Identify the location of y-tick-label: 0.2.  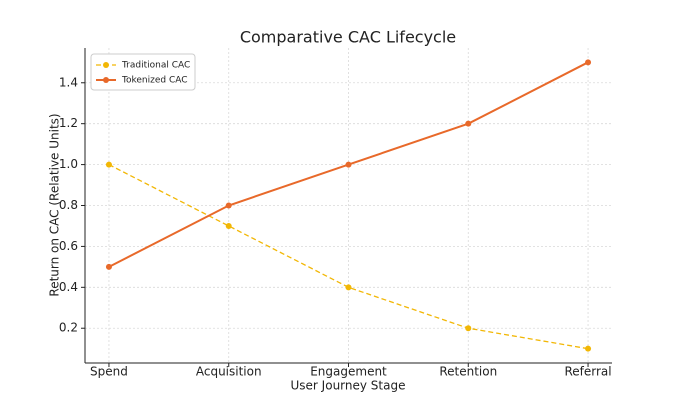
(68, 328).